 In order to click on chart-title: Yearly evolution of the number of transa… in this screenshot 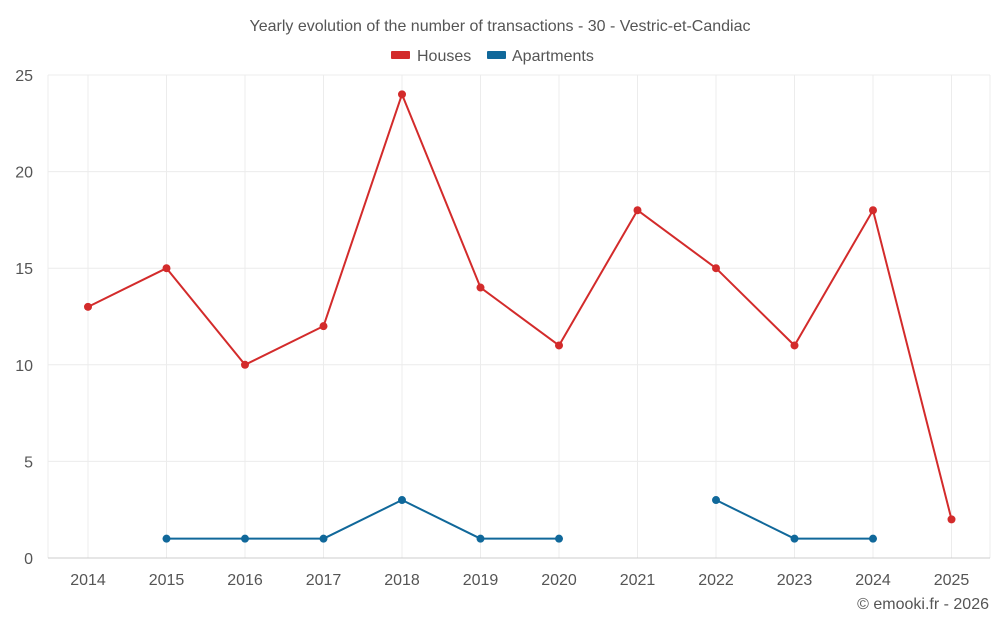, I will do `click(500, 26)`.